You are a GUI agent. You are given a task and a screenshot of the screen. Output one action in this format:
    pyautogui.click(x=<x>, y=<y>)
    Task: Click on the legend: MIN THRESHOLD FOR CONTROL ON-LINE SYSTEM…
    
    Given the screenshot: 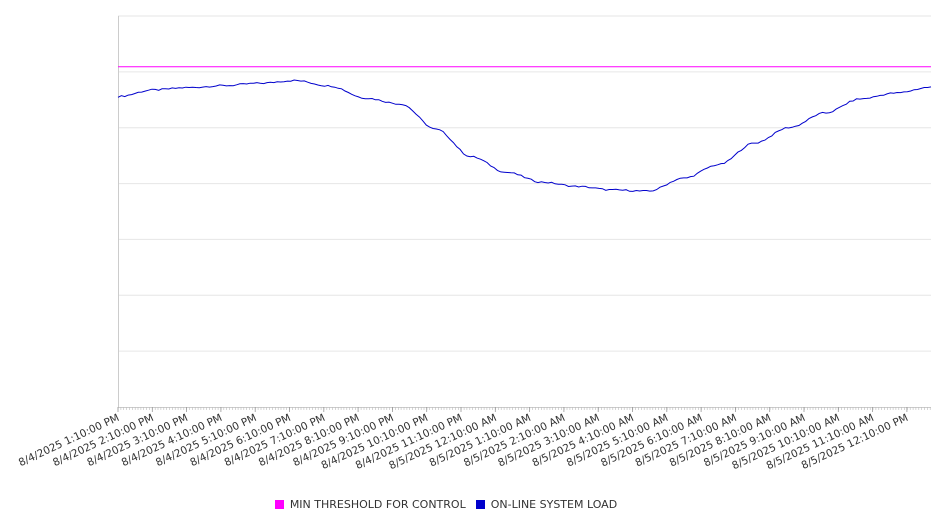 What is the action you would take?
    pyautogui.click(x=446, y=504)
    